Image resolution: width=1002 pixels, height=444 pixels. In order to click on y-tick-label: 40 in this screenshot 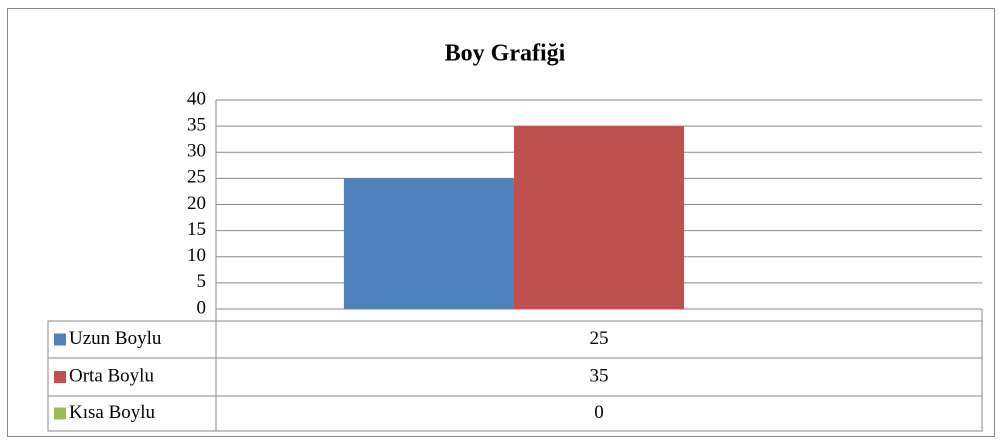, I will do `click(196, 98)`.